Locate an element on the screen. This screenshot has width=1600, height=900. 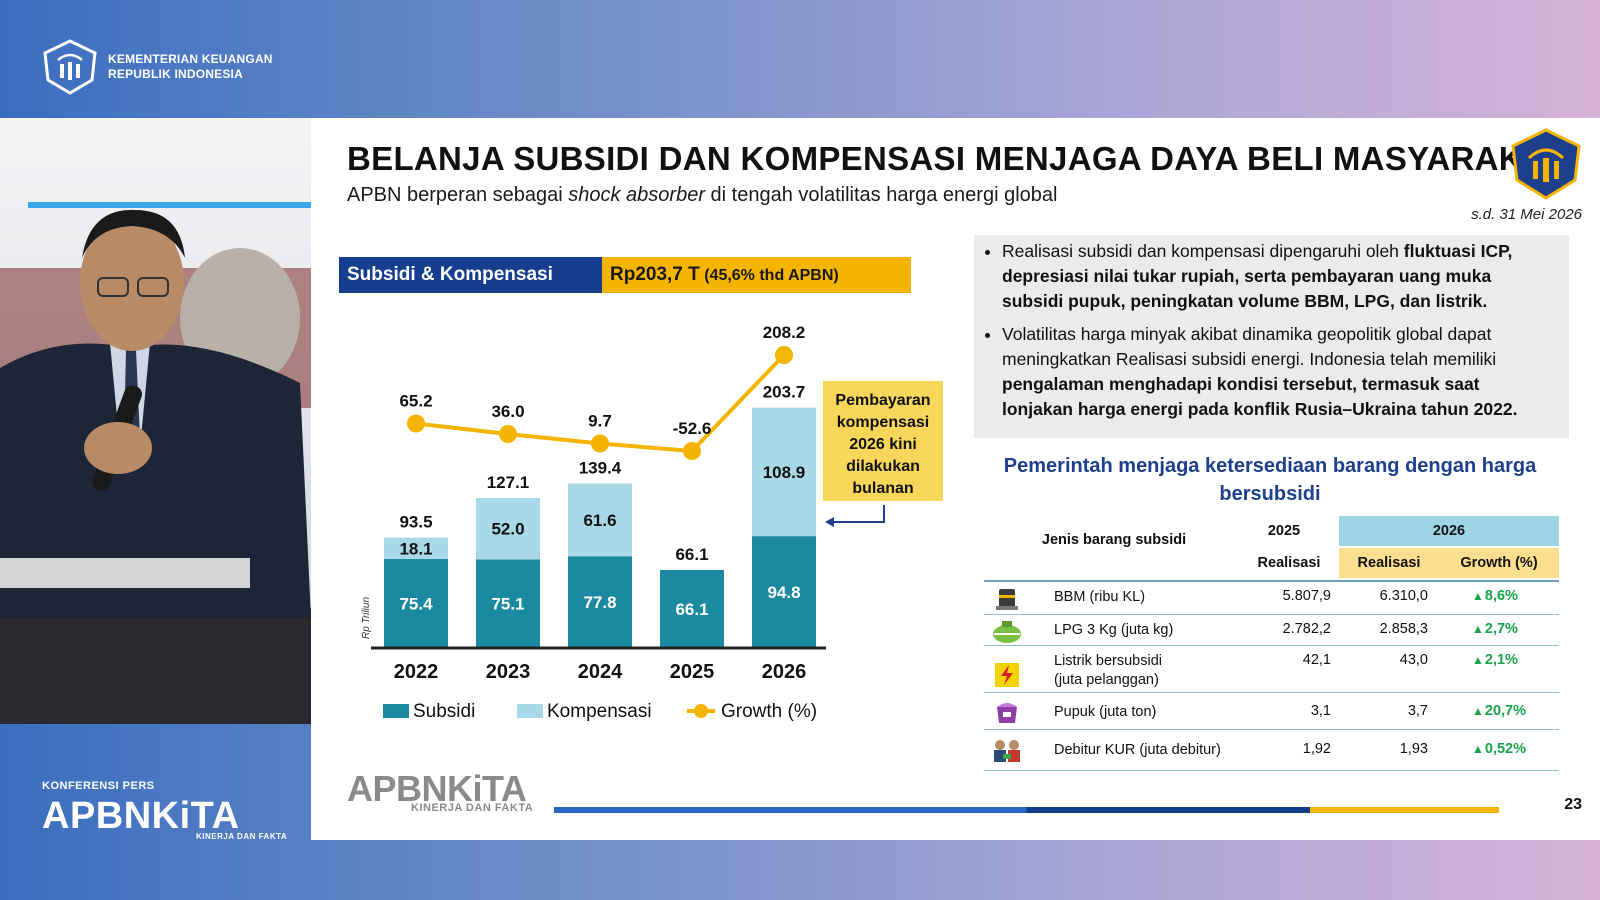
row-name: Debitur KUR (juta debitur) is located at coordinates (1137, 750).